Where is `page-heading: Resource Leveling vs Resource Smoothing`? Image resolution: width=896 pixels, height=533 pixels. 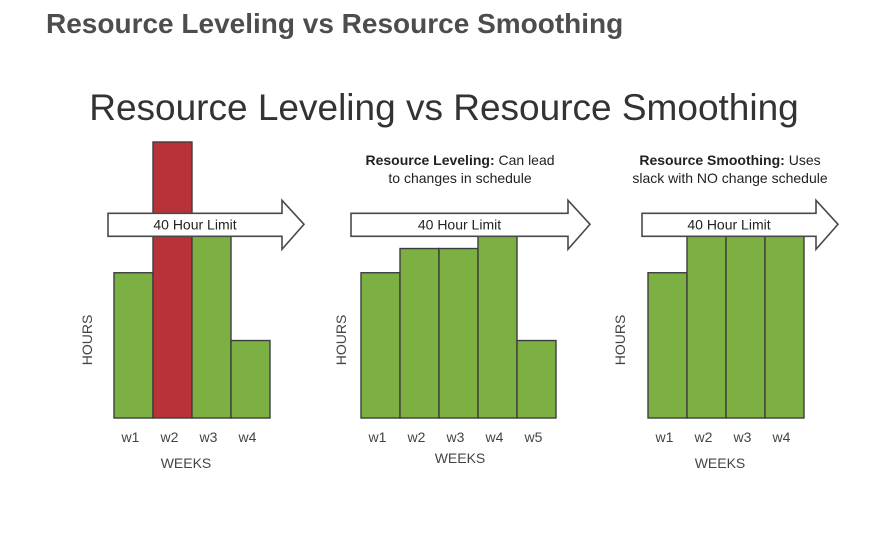 page-heading: Resource Leveling vs Resource Smoothing is located at coordinates (335, 23).